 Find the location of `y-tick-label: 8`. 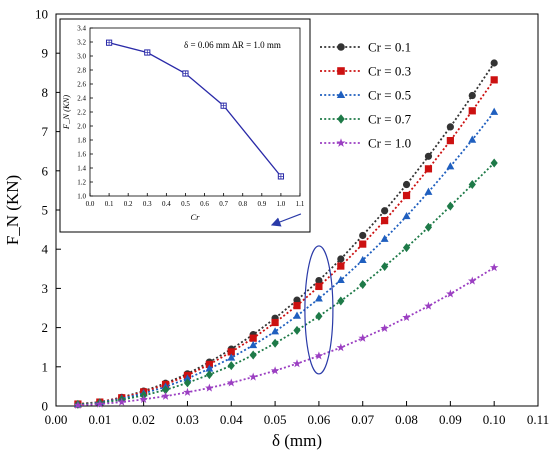

y-tick-label: 8 is located at coordinates (45, 92).